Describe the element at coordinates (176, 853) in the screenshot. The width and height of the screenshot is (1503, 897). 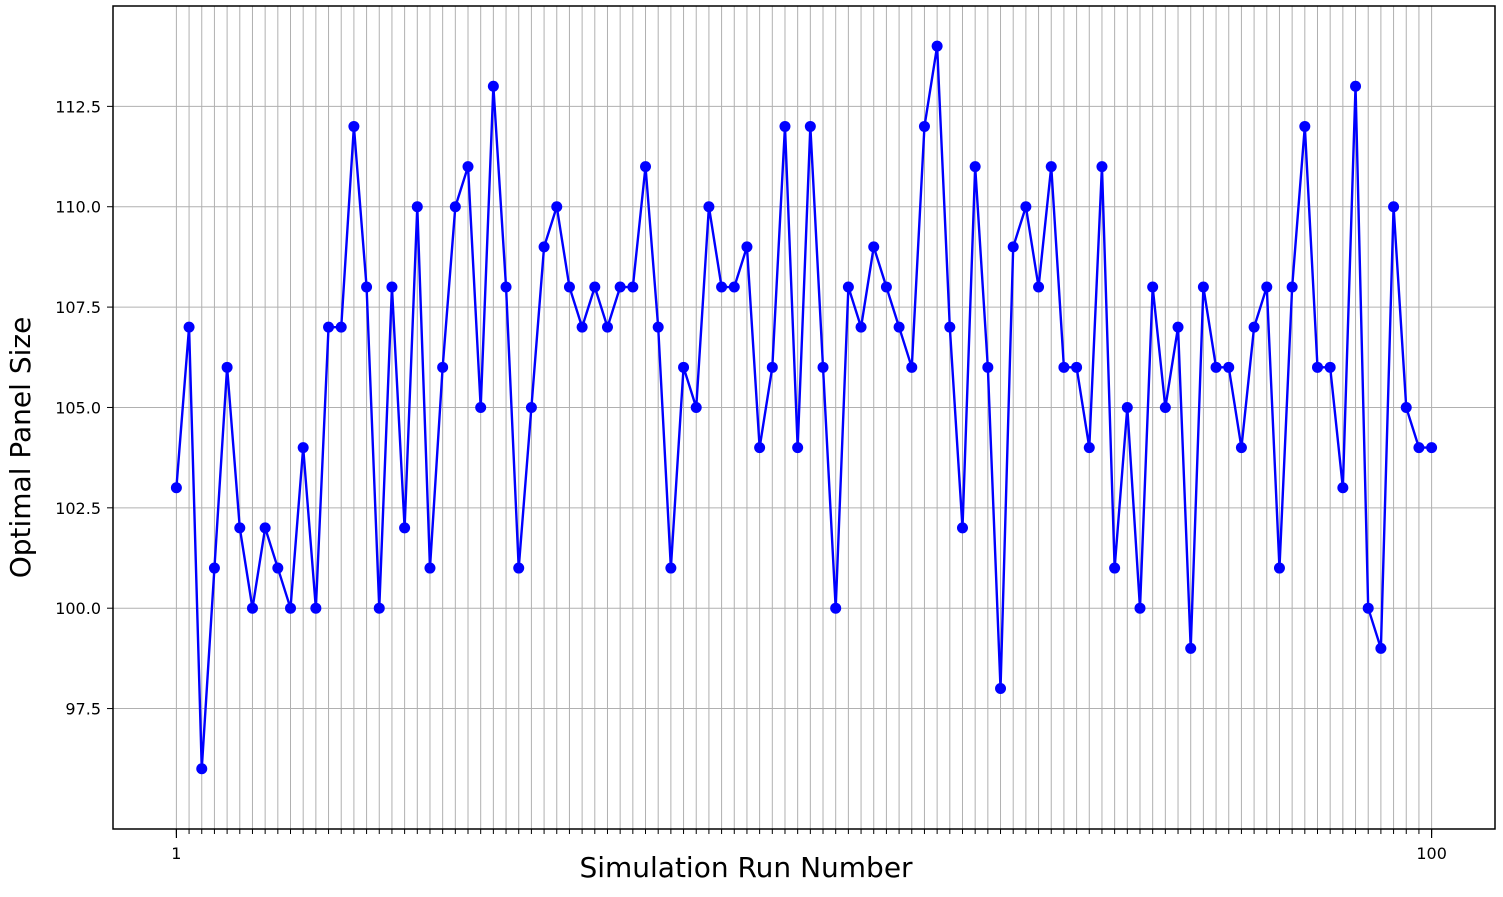
I see `x-tick-label: 1` at that location.